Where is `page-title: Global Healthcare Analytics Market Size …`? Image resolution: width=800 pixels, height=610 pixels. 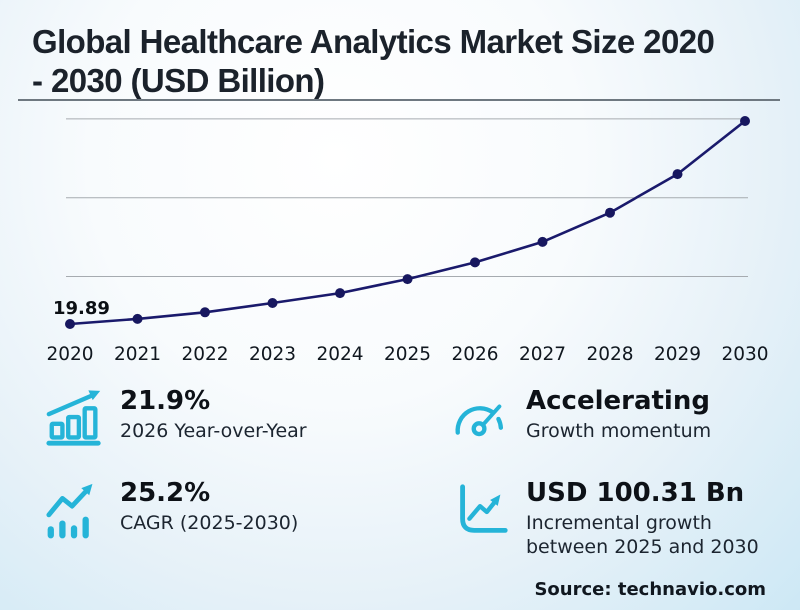
page-title: Global Healthcare Analytics Market Size … is located at coordinates (406, 61).